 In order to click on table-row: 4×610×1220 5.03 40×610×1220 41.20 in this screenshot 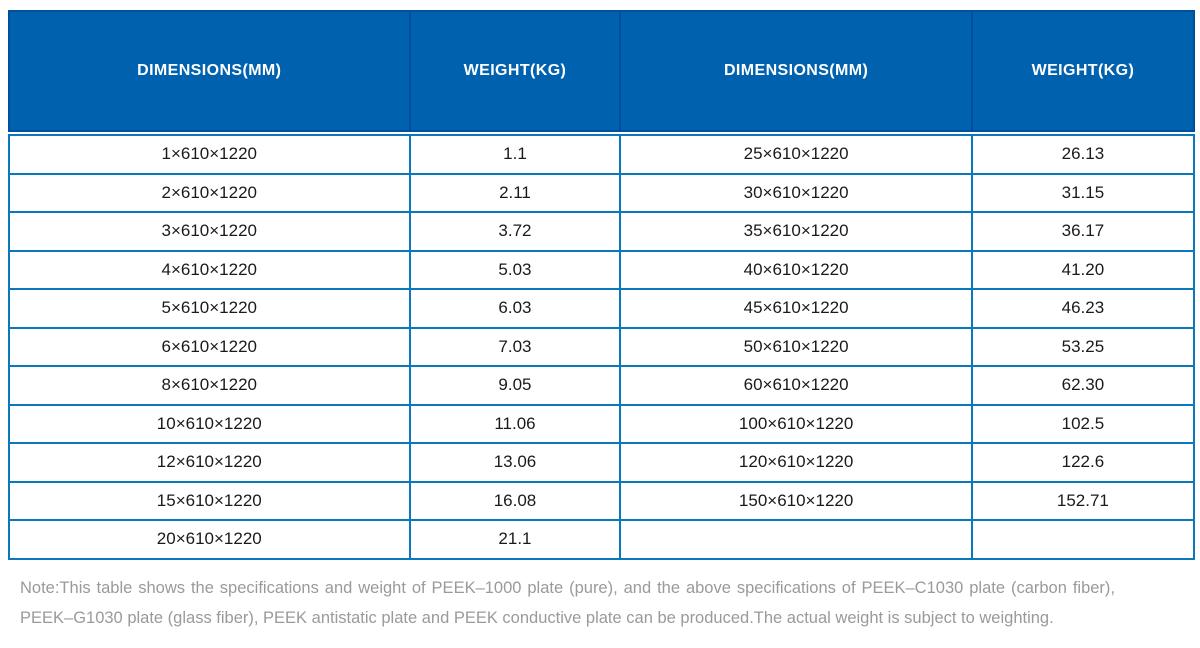, I will do `click(602, 269)`.